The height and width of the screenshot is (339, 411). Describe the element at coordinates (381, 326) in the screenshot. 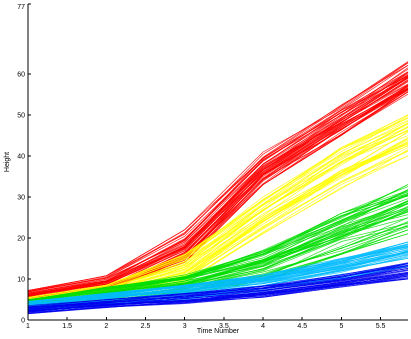

I see `x-tick-label: 5.5` at that location.